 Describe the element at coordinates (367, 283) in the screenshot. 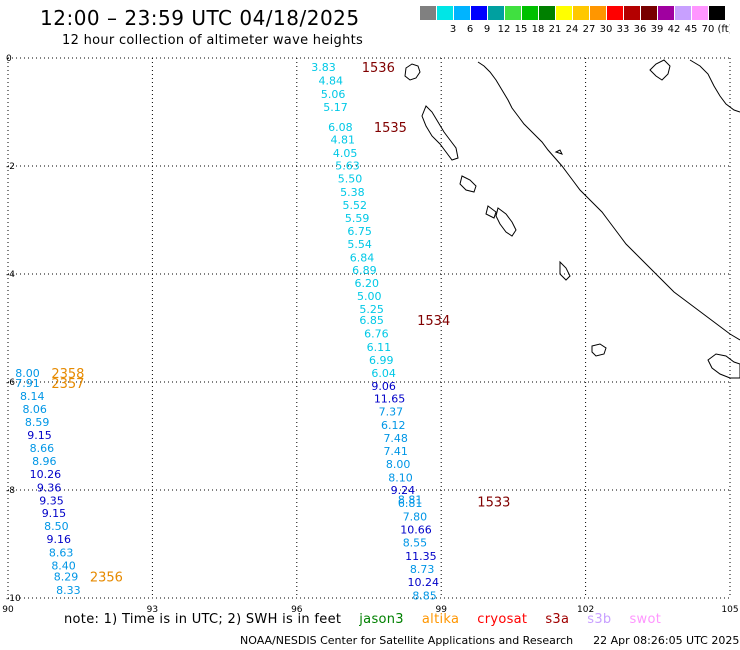

I see `wave-height-label: 6.20` at that location.